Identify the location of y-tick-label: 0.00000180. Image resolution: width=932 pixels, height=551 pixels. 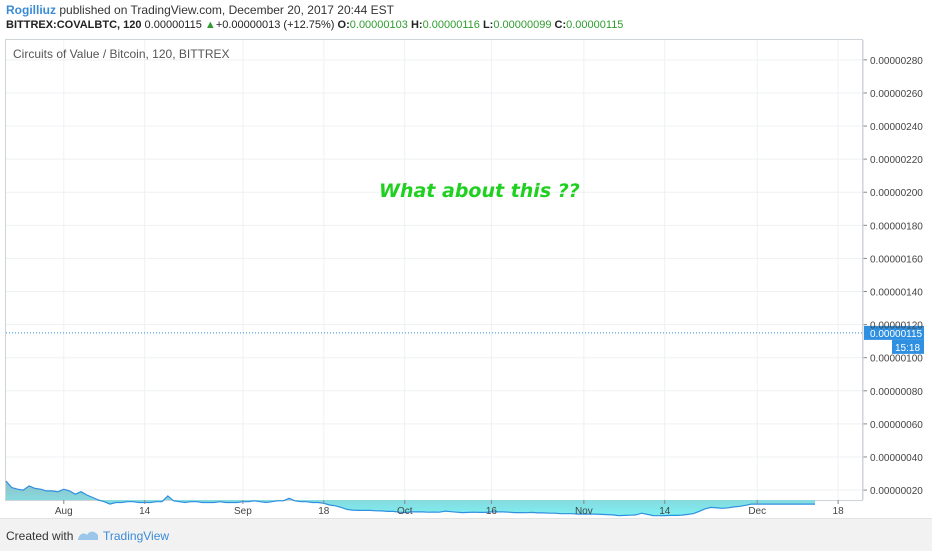
(896, 226).